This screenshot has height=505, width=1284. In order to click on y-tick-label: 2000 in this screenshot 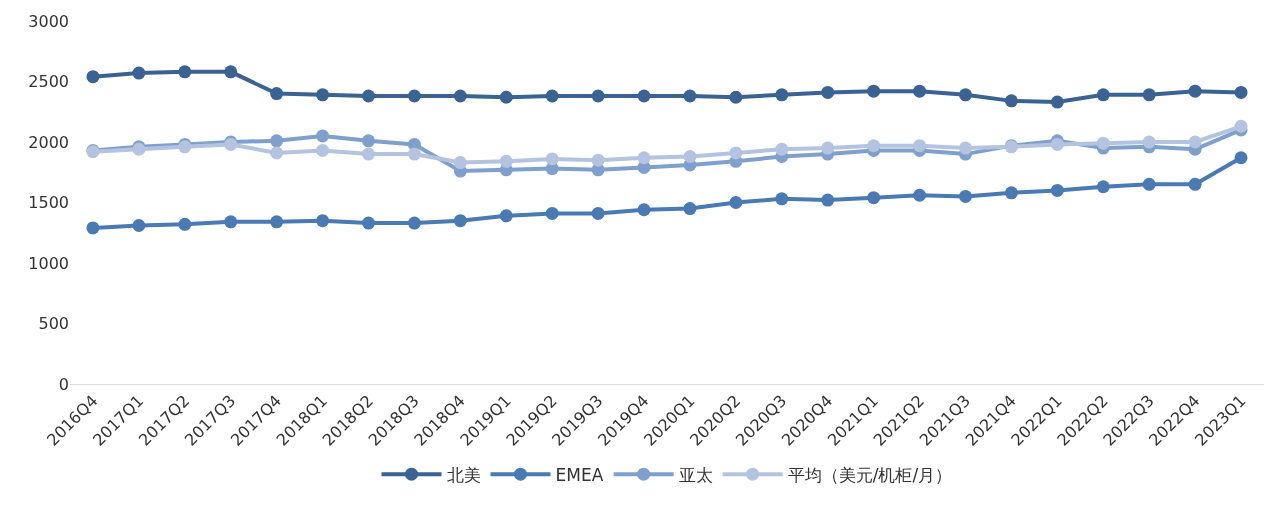, I will do `click(48, 142)`.